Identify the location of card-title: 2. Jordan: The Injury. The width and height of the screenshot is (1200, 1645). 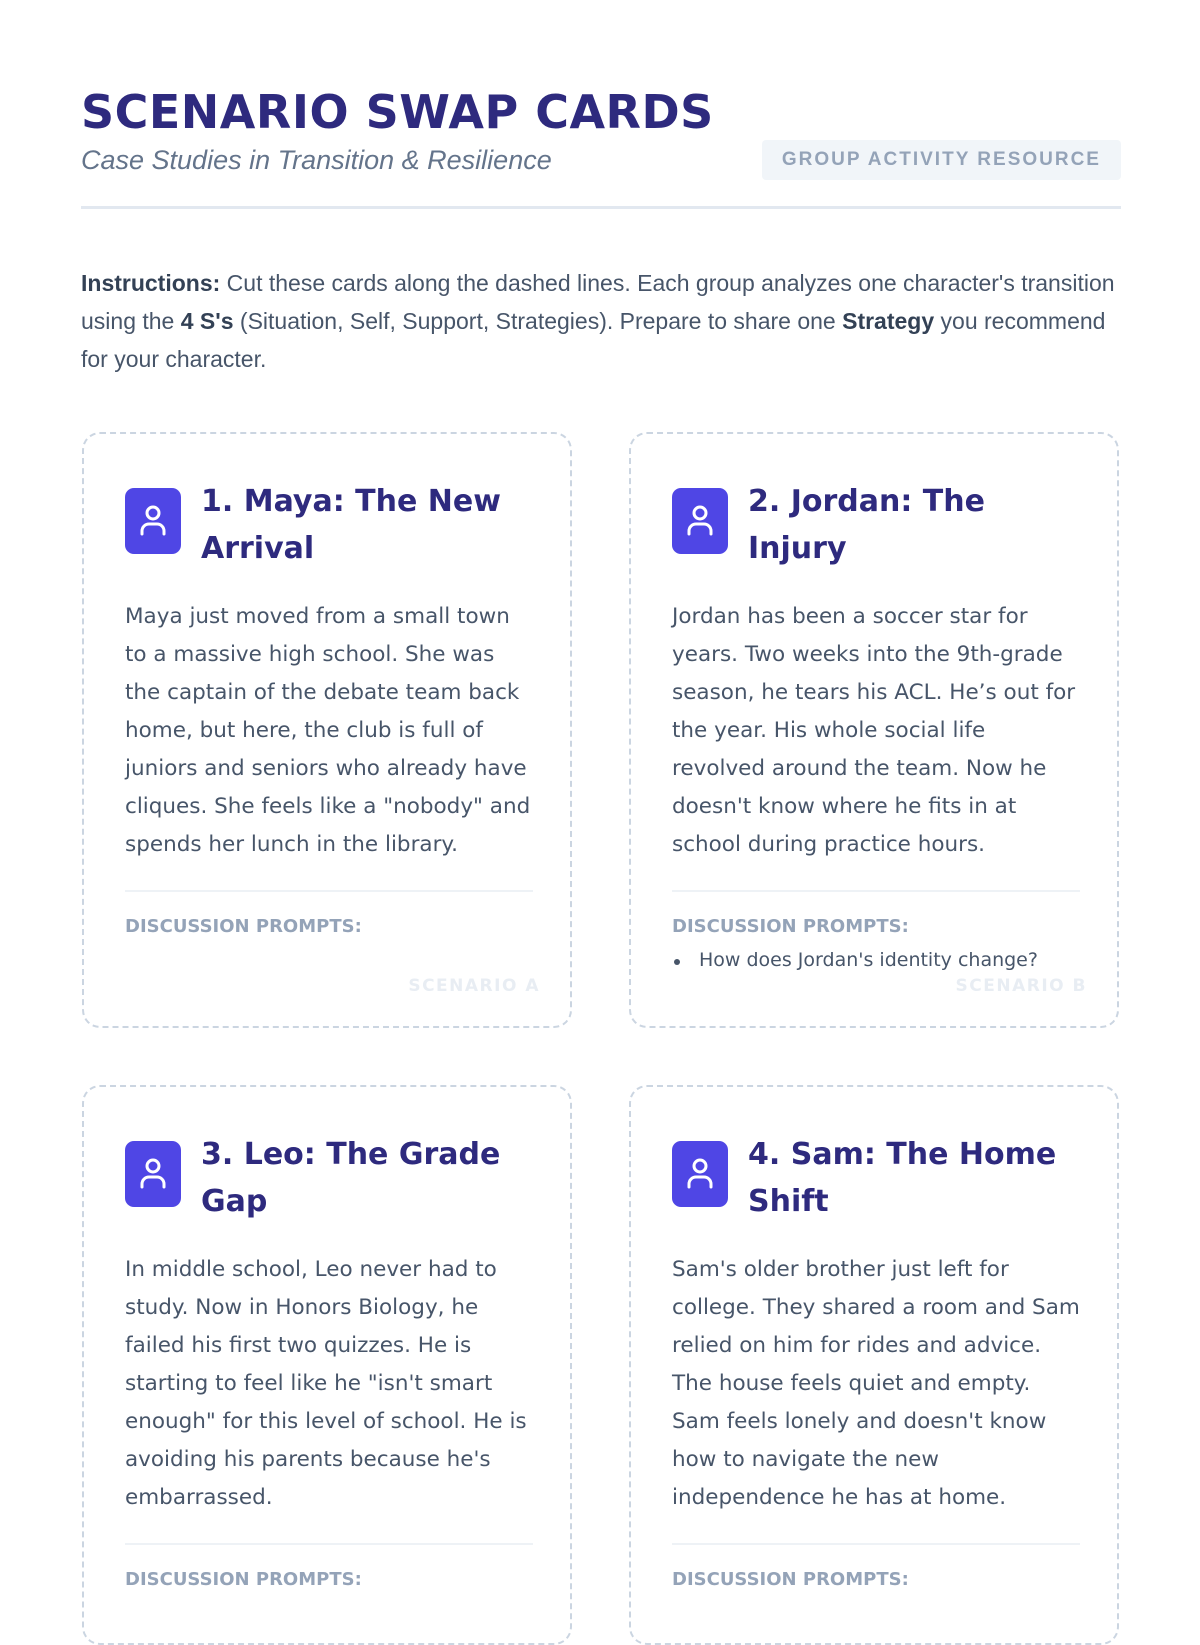
(866, 525).